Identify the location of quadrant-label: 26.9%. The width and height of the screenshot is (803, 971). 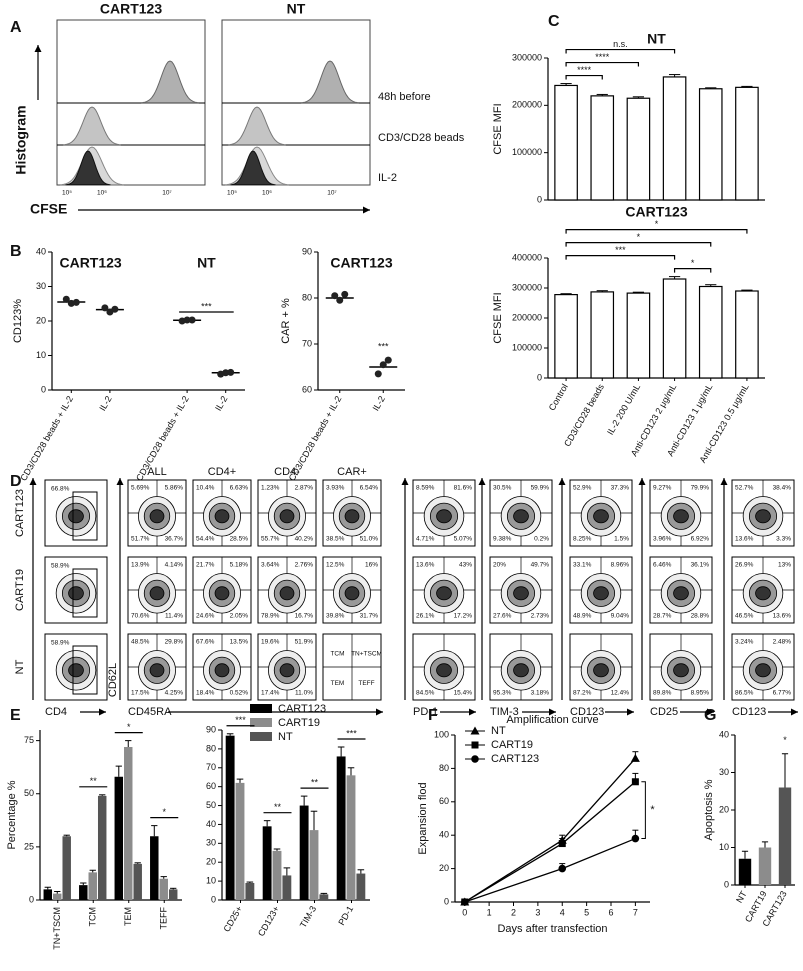
(744, 565).